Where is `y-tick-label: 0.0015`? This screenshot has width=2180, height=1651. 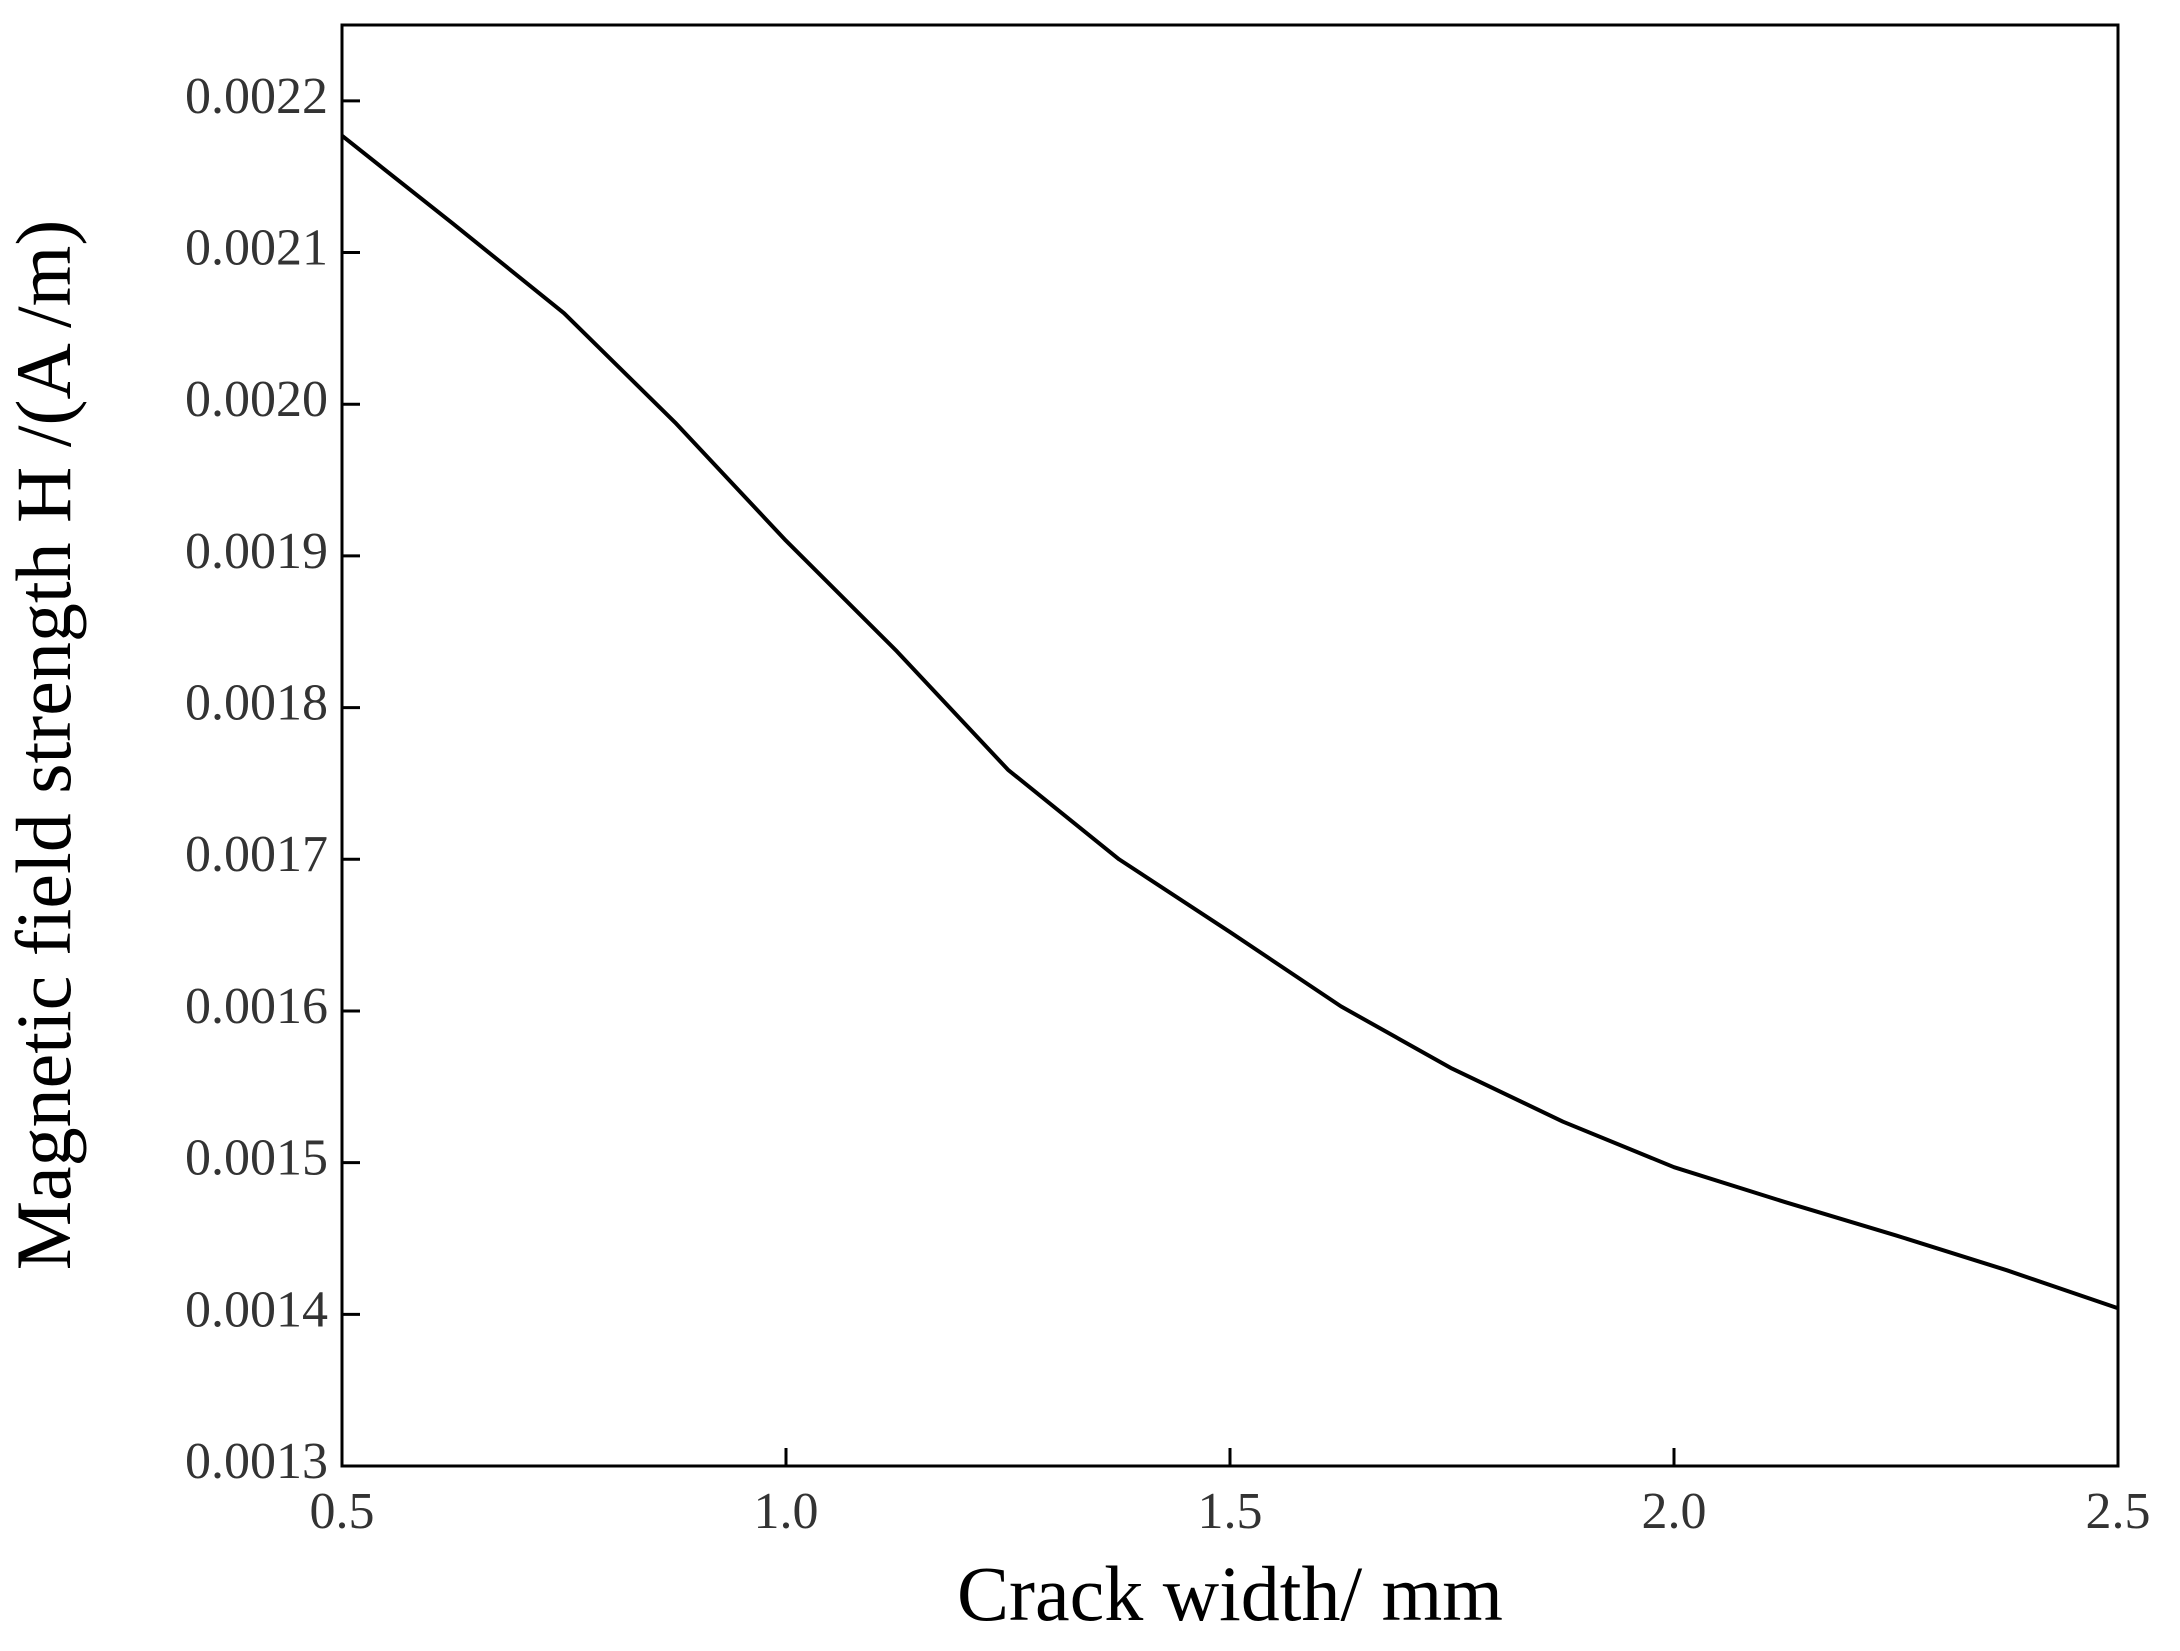
y-tick-label: 0.0015 is located at coordinates (256, 1158).